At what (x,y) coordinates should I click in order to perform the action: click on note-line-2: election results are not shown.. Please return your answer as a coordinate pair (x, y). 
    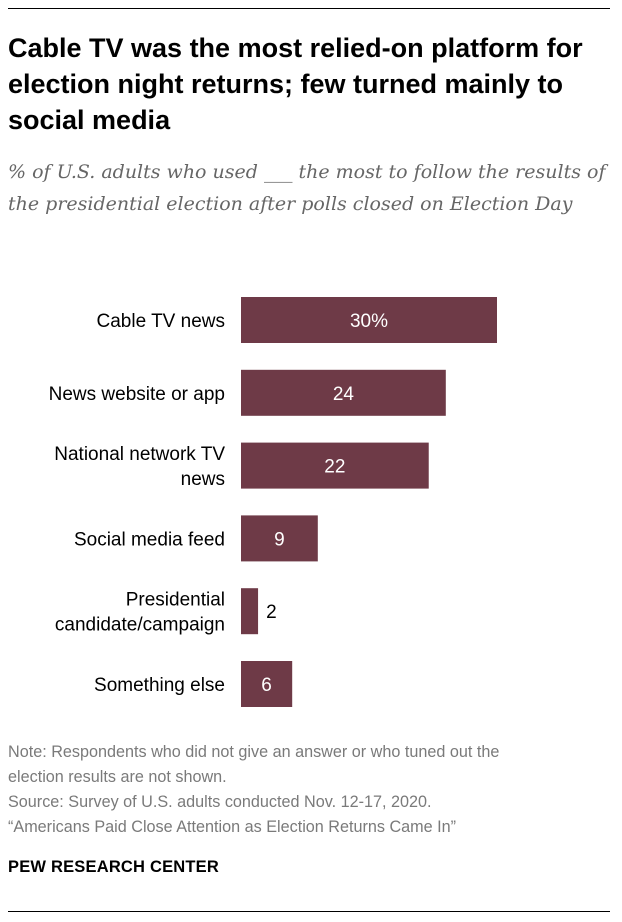
    Looking at the image, I should click on (117, 777).